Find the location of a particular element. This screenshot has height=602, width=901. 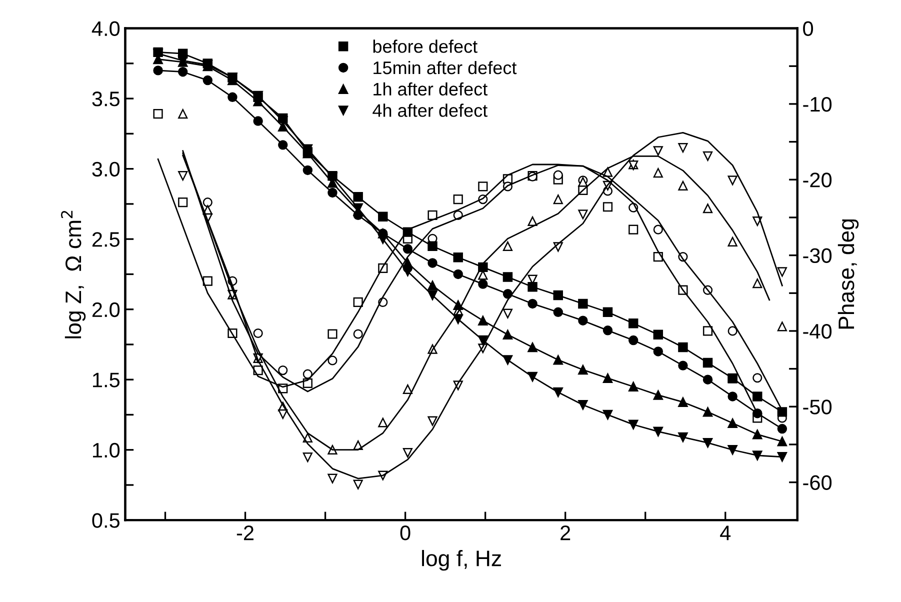

y2-axis-title: Phase, deg is located at coordinates (848, 274).